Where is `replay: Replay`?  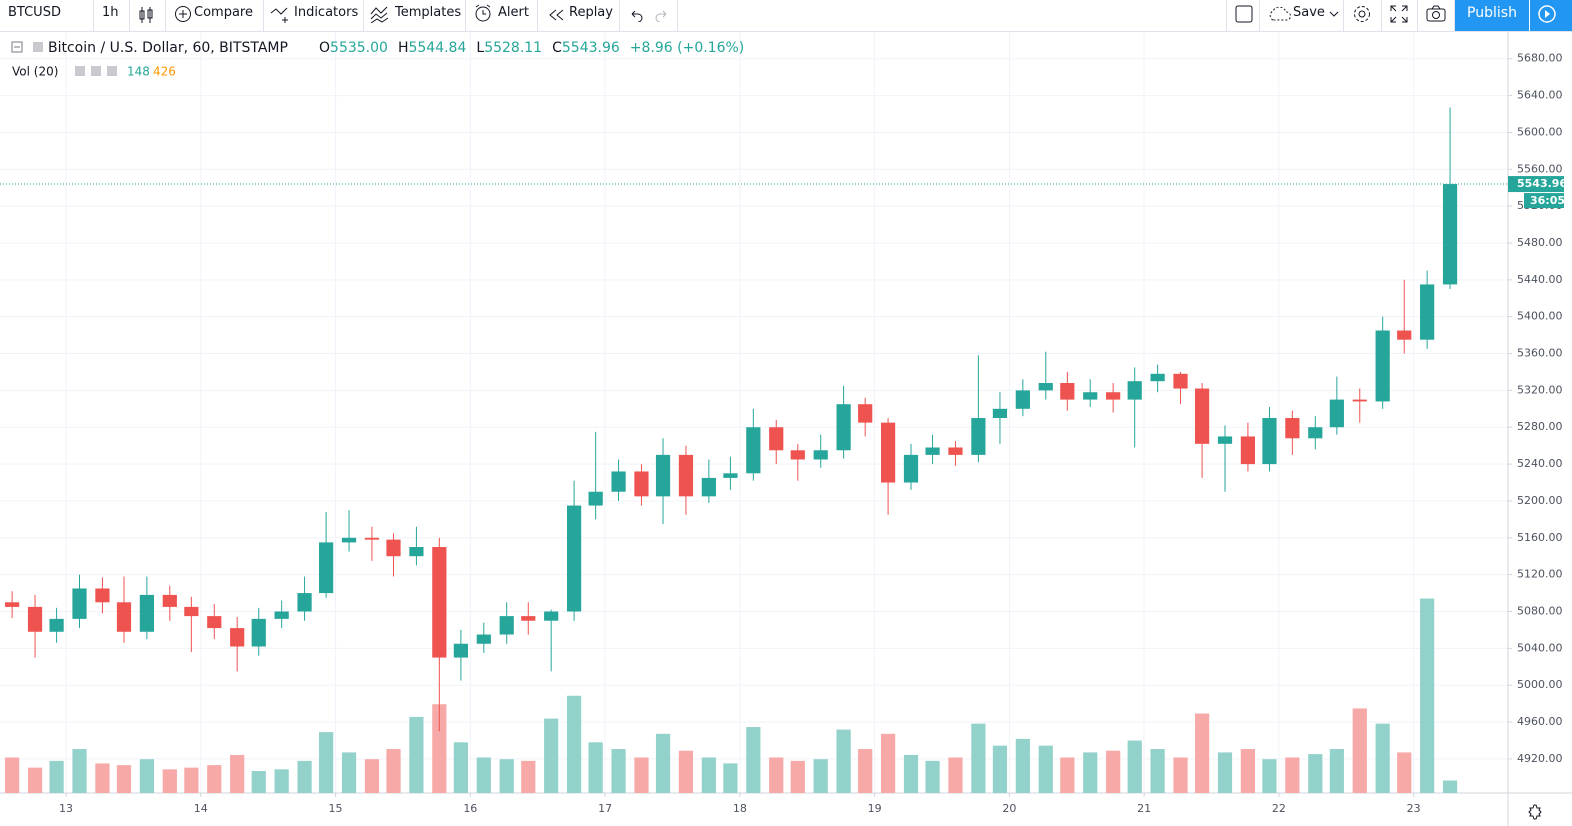
replay: Replay is located at coordinates (579, 15).